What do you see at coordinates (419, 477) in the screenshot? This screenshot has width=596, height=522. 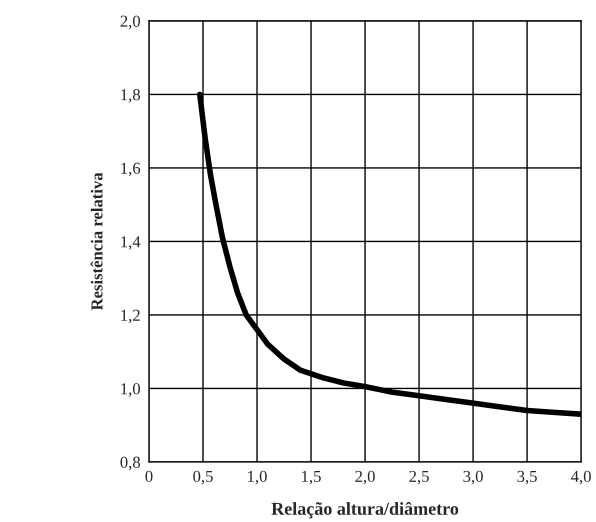 I see `x-tick-label: 2,5` at bounding box center [419, 477].